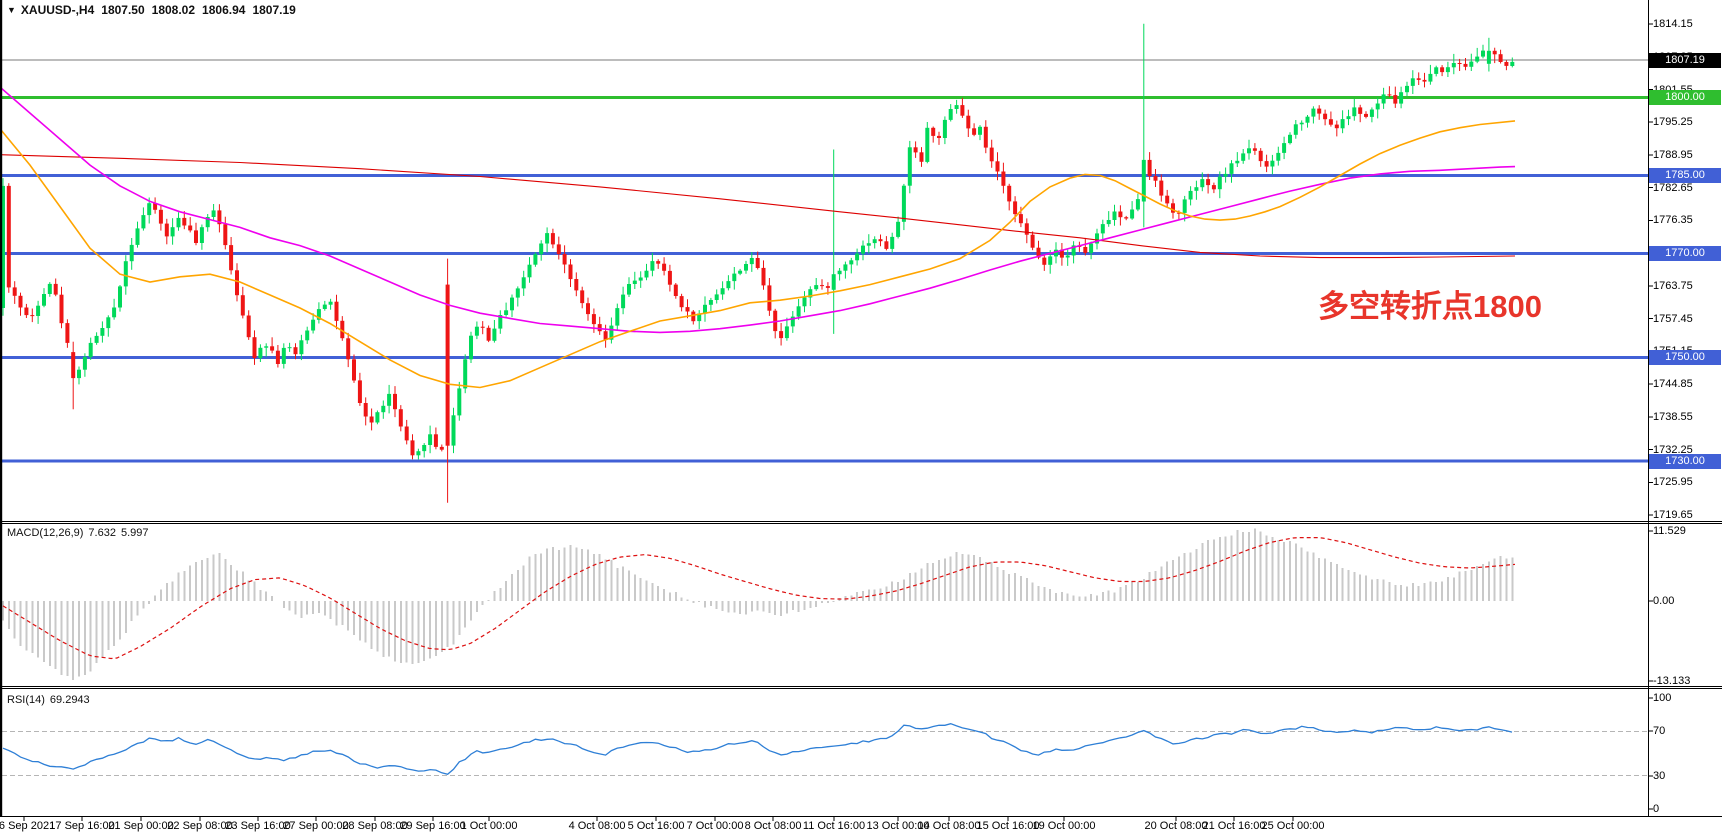 Image resolution: width=1722 pixels, height=834 pixels. I want to click on quote-low: 1806.94, so click(224, 10).